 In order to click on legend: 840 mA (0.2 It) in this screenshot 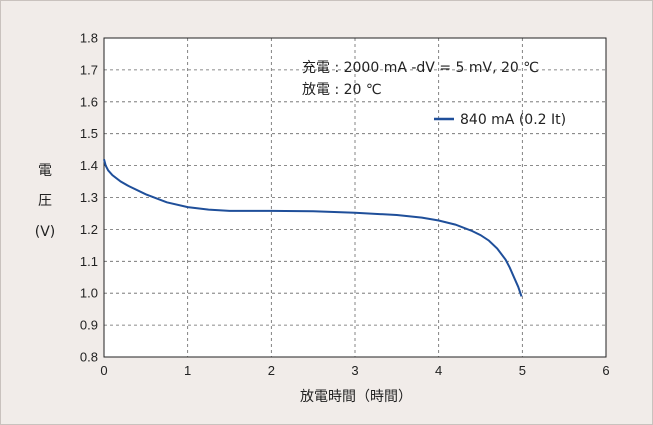, I will do `click(500, 120)`.